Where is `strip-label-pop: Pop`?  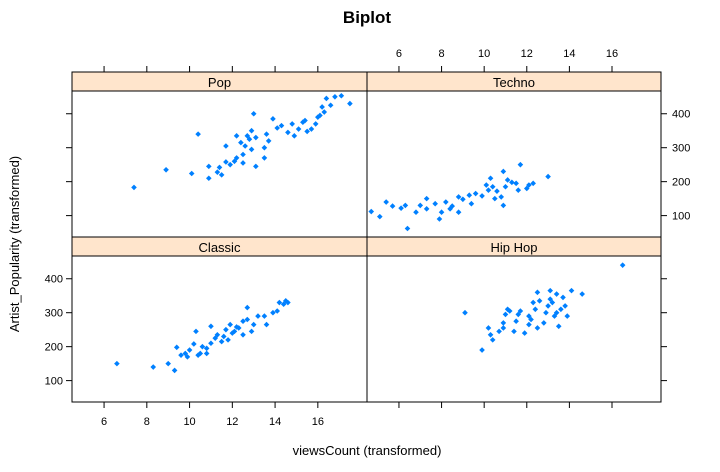
strip-label-pop: Pop is located at coordinates (219, 82).